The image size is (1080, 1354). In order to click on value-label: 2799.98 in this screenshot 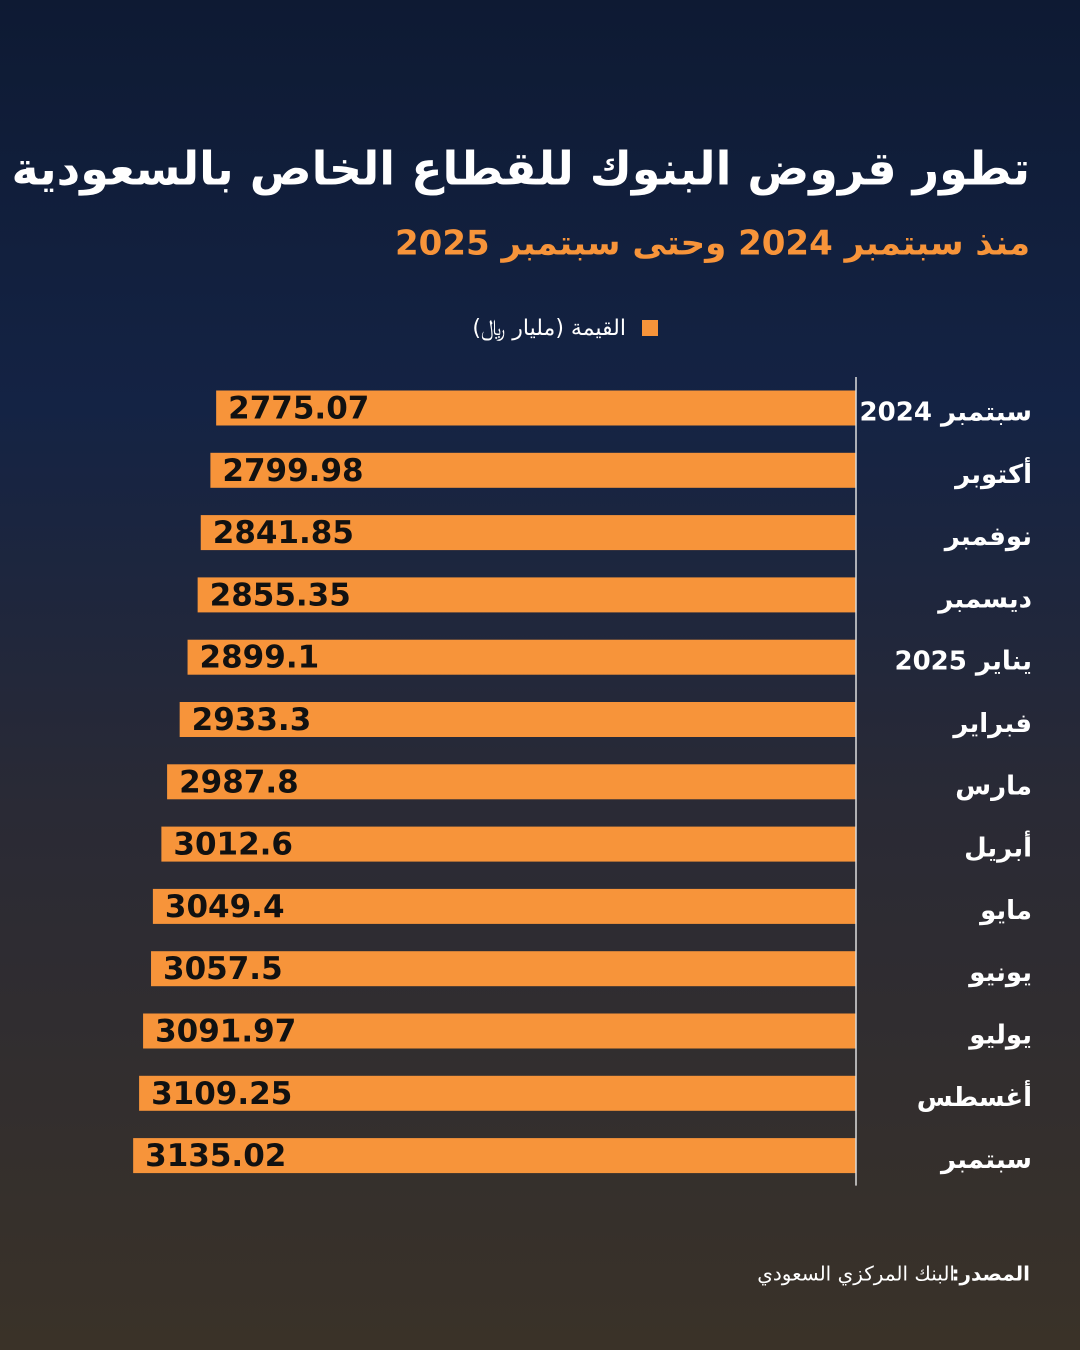, I will do `click(292, 471)`.